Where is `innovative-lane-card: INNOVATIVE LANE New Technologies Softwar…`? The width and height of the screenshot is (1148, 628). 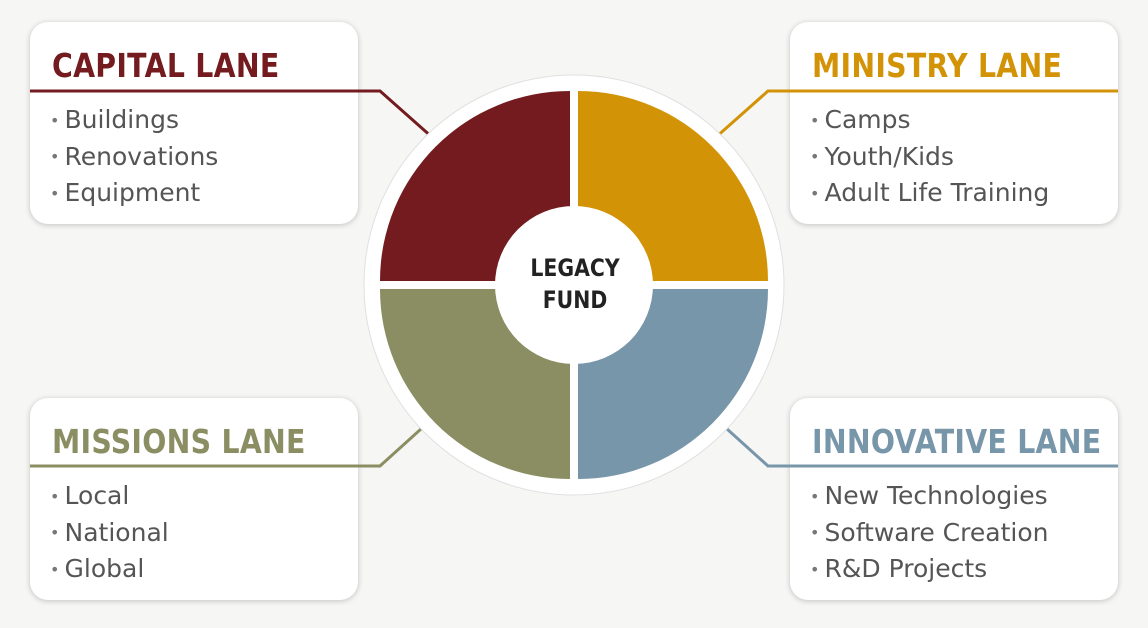
innovative-lane-card: INNOVATIVE LANE New Technologies Softwar… is located at coordinates (954, 499).